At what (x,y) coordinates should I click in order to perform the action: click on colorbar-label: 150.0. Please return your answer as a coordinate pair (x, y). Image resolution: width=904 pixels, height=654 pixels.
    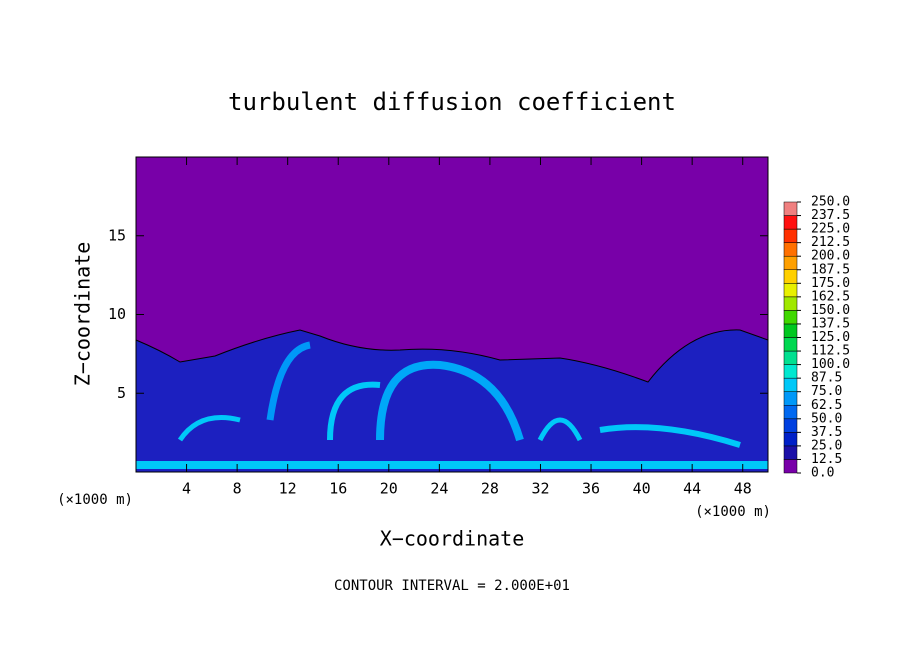
    Looking at the image, I should click on (830, 310).